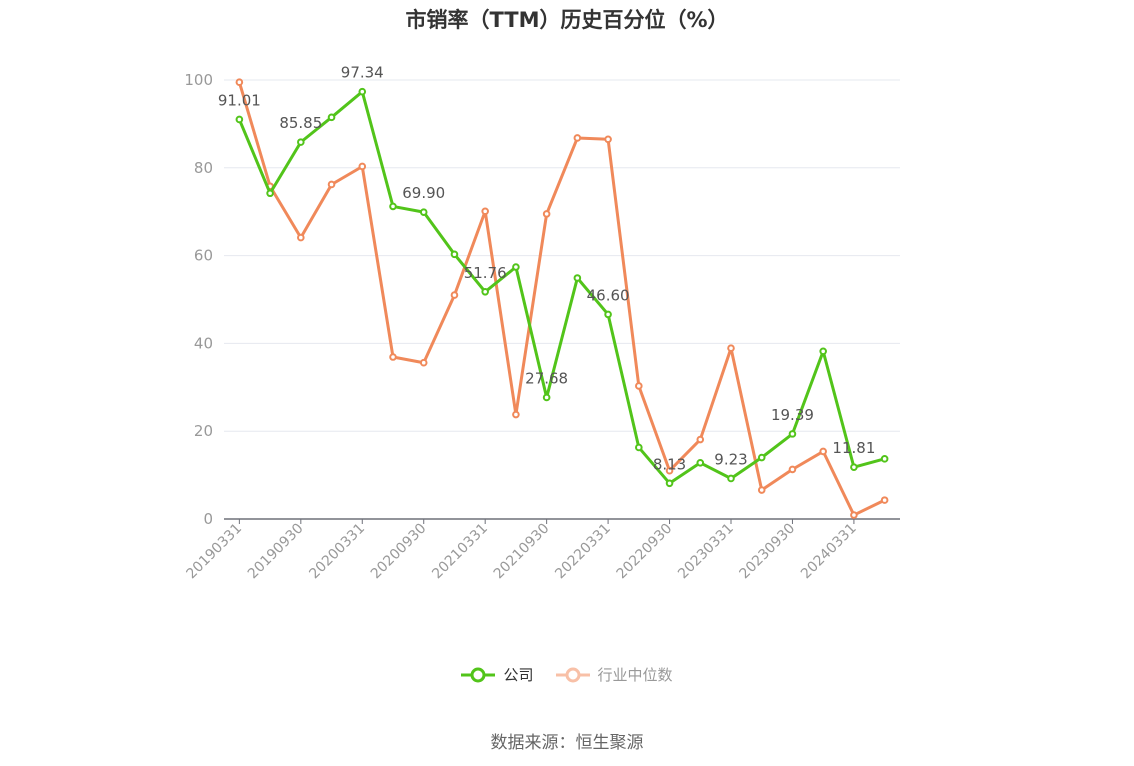 This screenshot has width=1134, height=766. What do you see at coordinates (608, 295) in the screenshot?
I see `company-data-label: 46.60` at bounding box center [608, 295].